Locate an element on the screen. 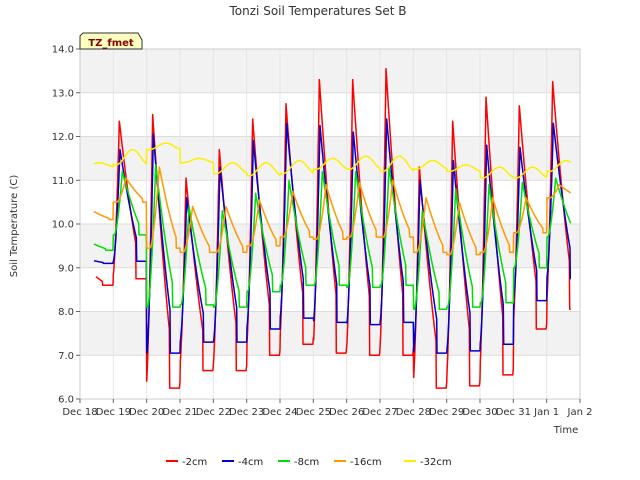 This screenshot has height=480, width=640. legend-label: -32cm is located at coordinates (436, 462).